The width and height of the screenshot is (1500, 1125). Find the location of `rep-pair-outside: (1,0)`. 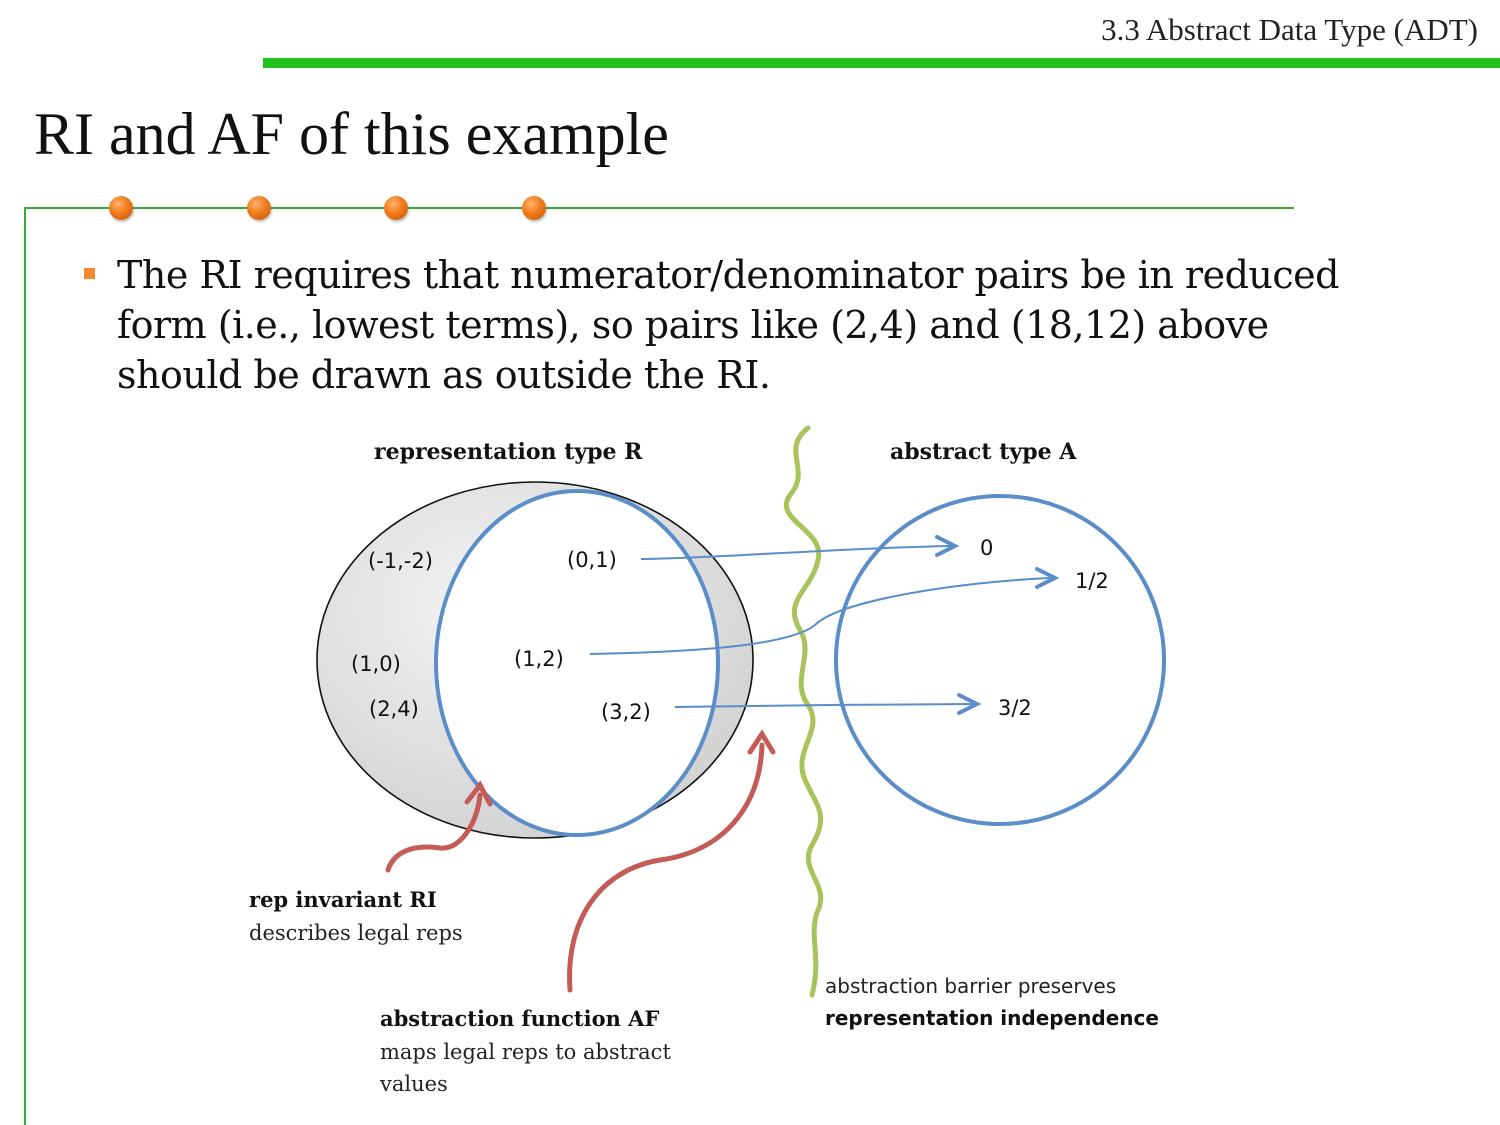

rep-pair-outside: (1,0) is located at coordinates (376, 664).